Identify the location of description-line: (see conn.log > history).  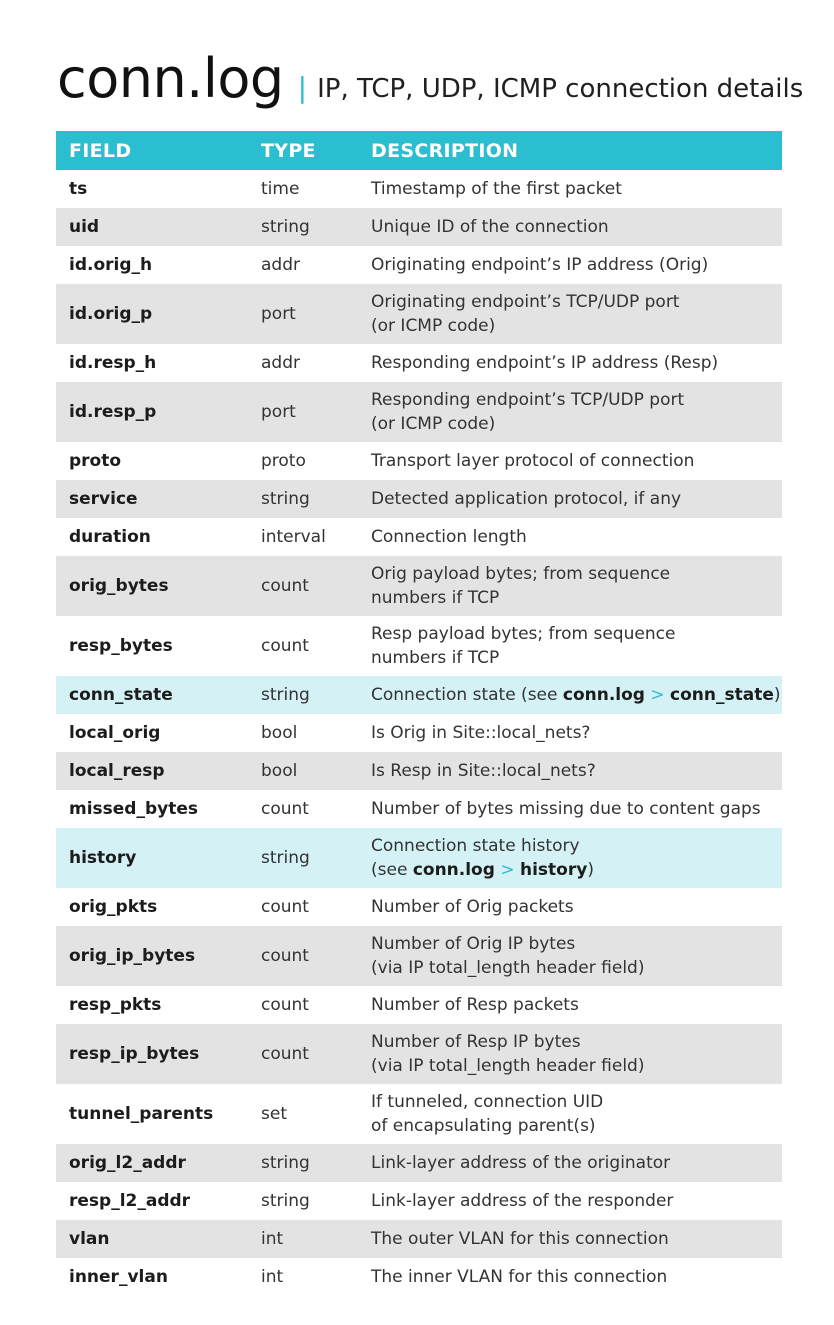
(482, 870).